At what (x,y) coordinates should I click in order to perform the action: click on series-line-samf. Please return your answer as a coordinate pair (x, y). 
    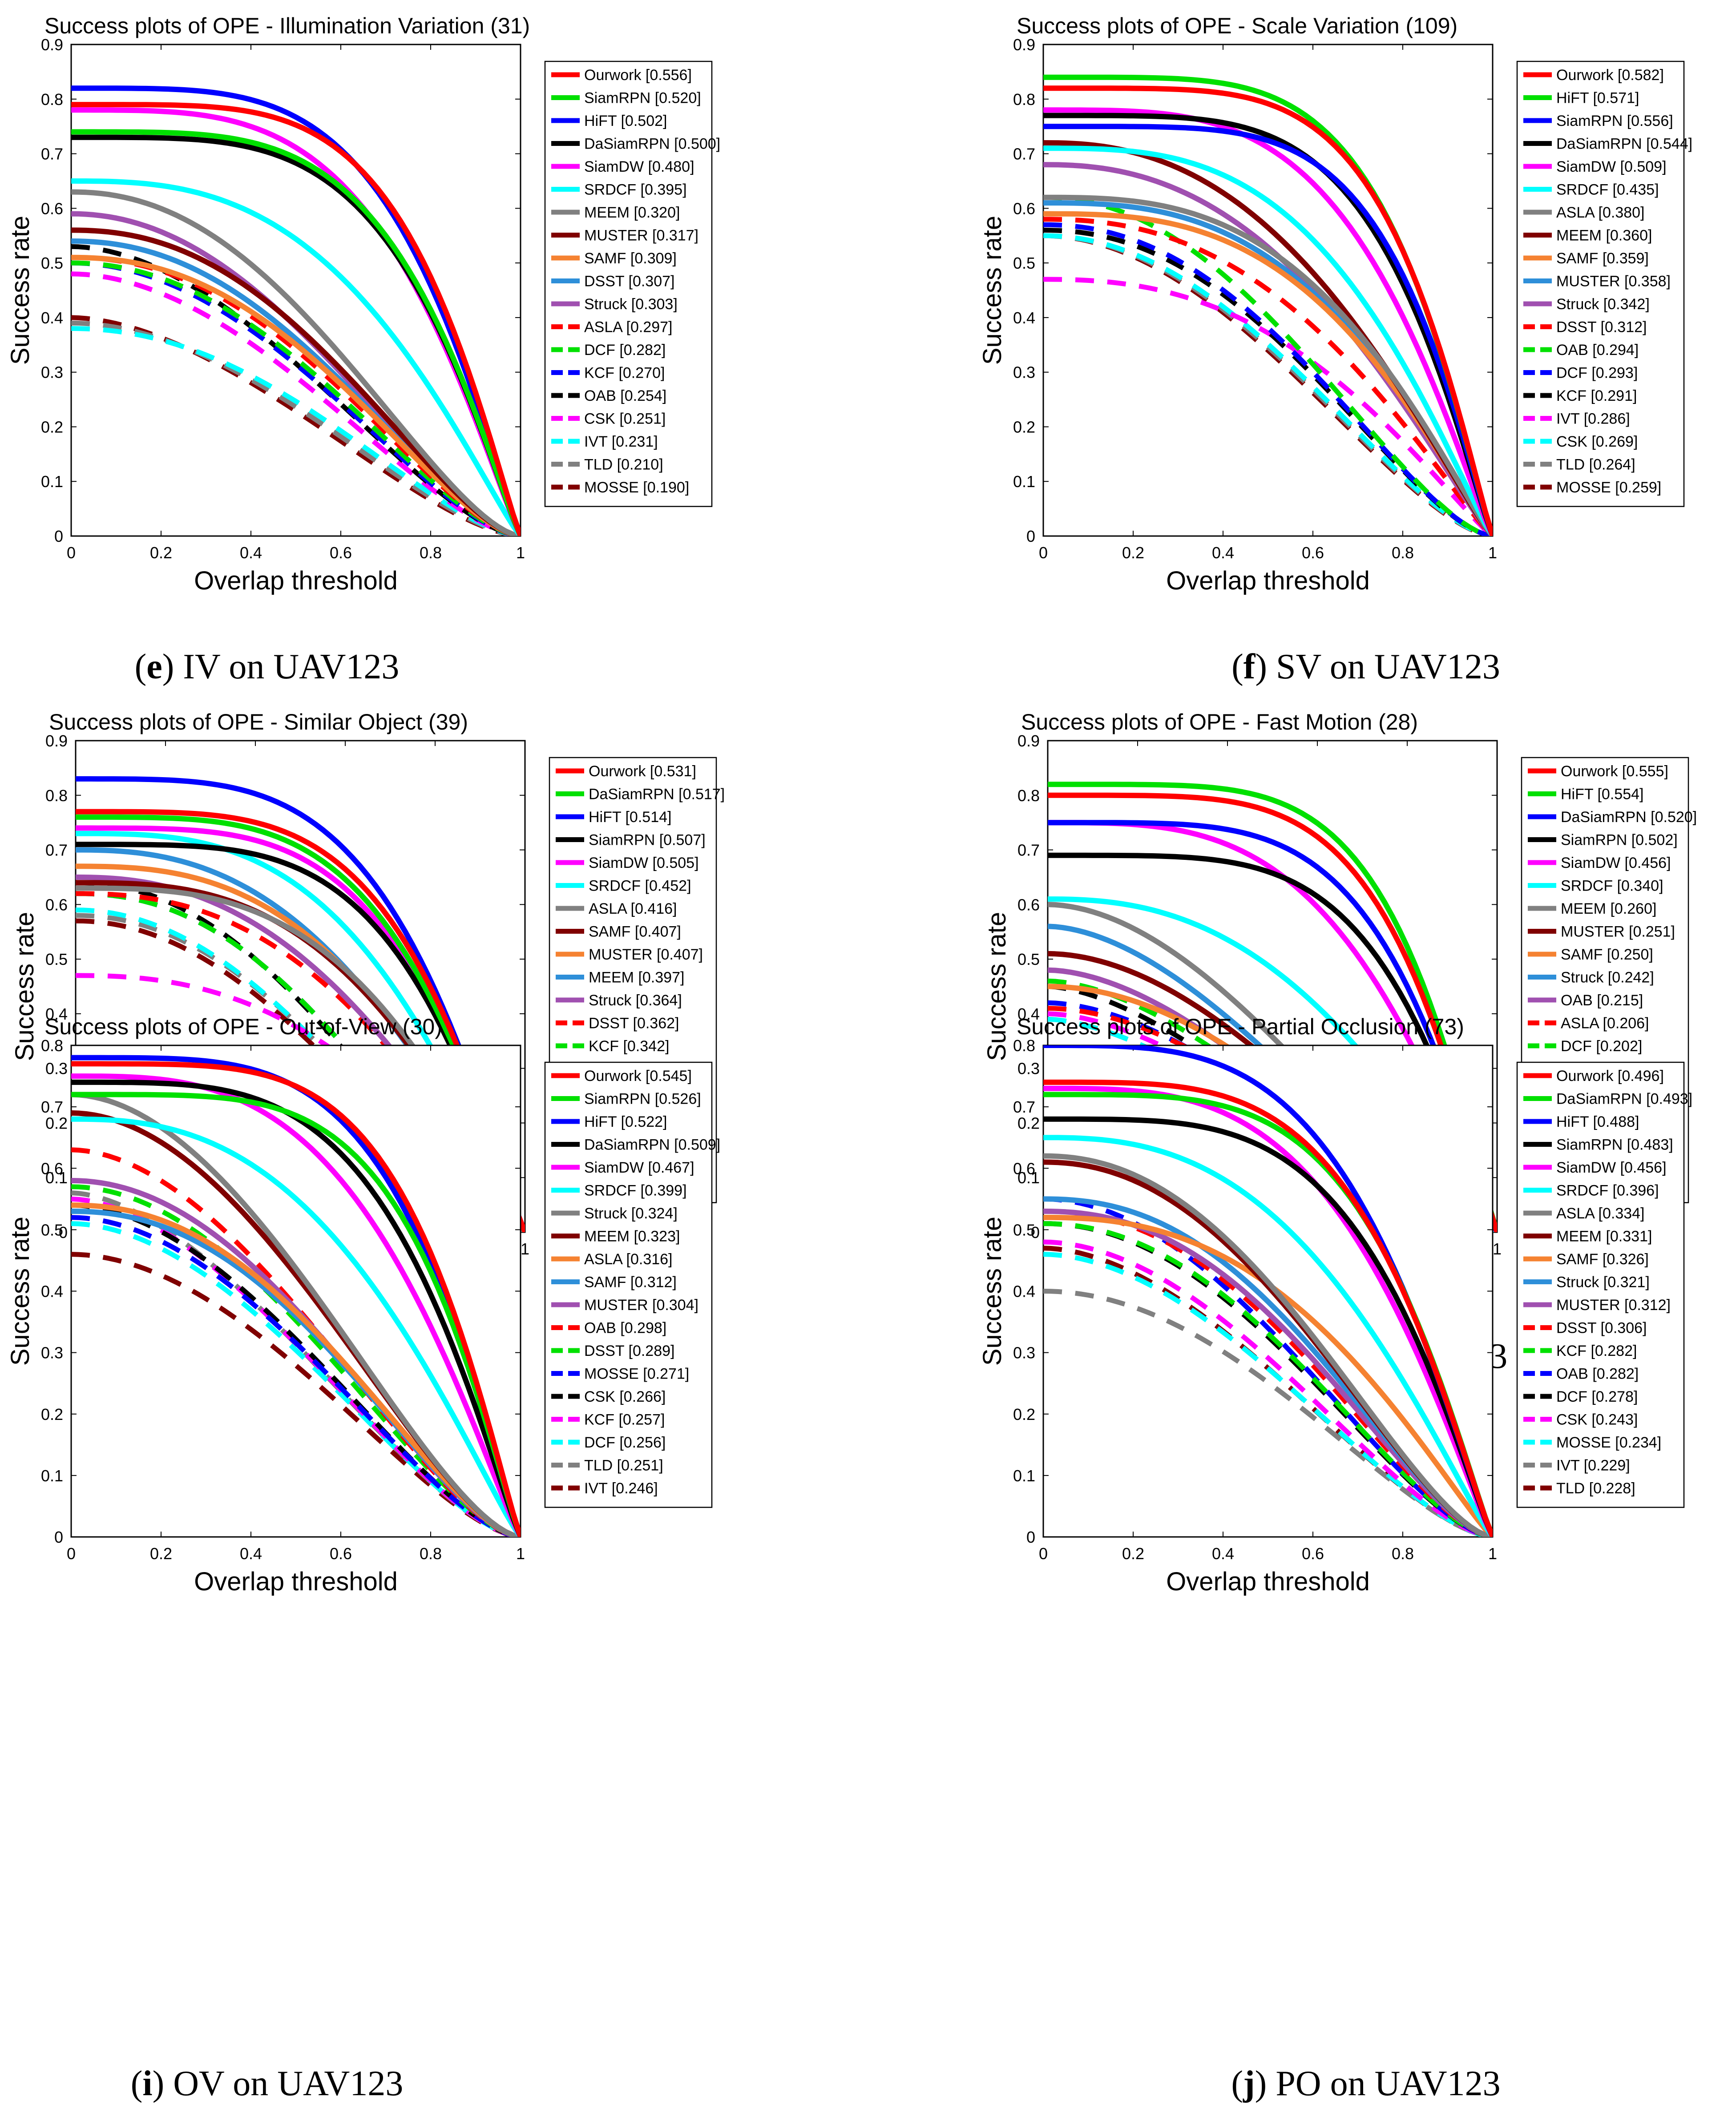
    Looking at the image, I should click on (296, 395).